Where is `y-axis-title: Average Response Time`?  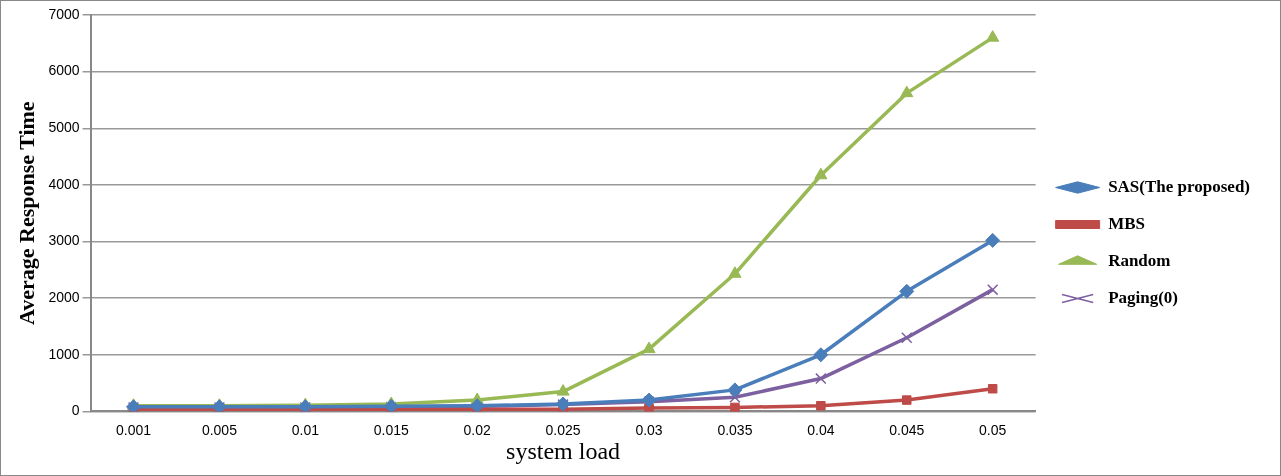
y-axis-title: Average Response Time is located at coordinates (26, 213).